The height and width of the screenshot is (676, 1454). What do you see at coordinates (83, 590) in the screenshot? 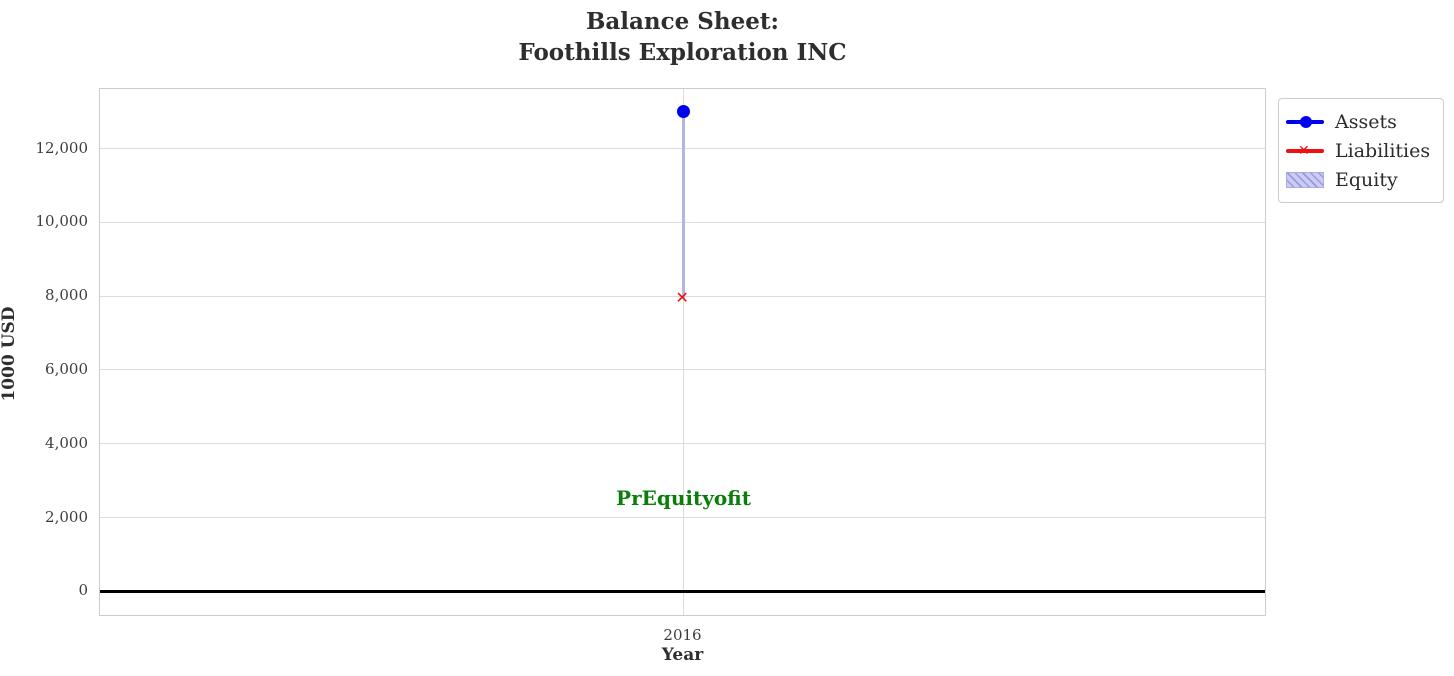
I see `y-tick-label: 0` at bounding box center [83, 590].